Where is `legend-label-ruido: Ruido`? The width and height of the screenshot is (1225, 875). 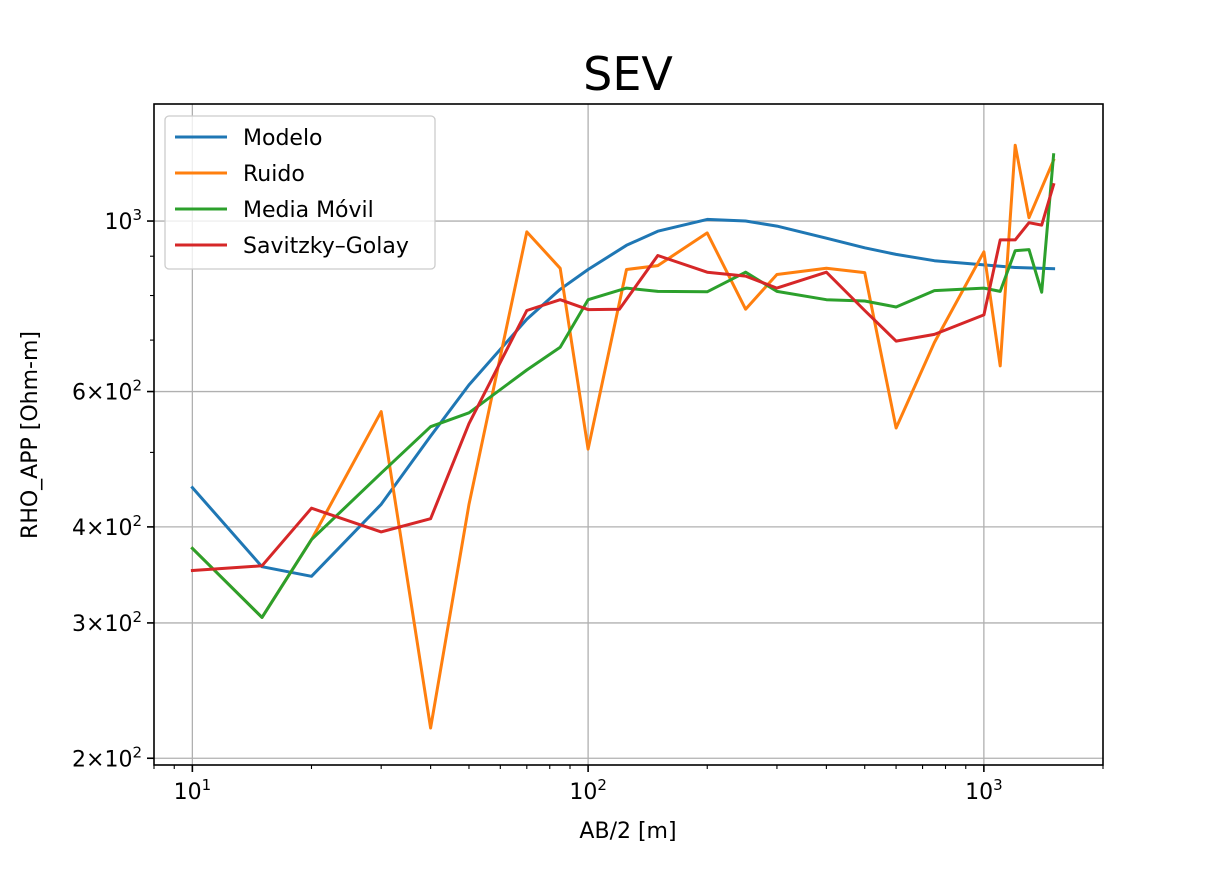 legend-label-ruido: Ruido is located at coordinates (274, 174).